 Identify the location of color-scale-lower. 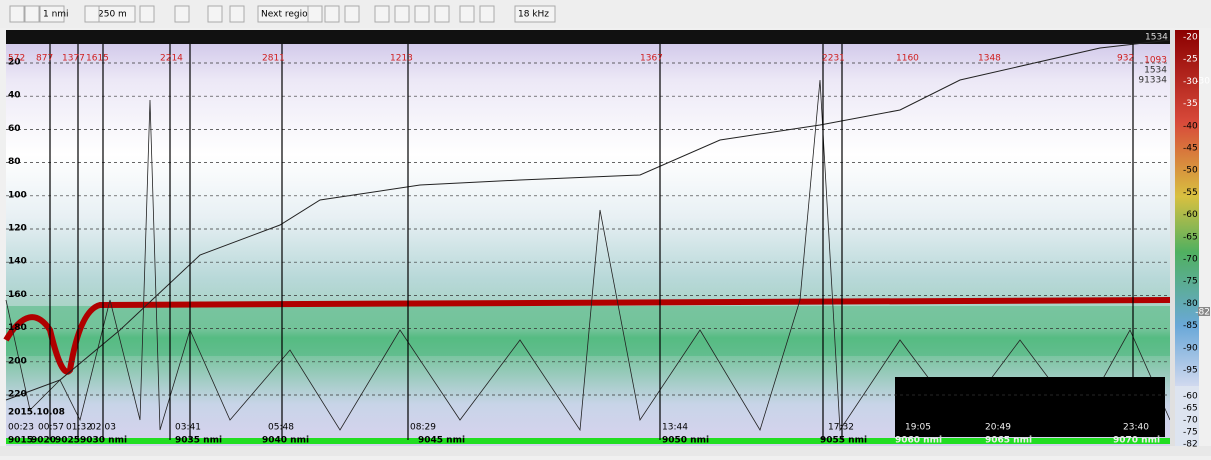
(1187, 416).